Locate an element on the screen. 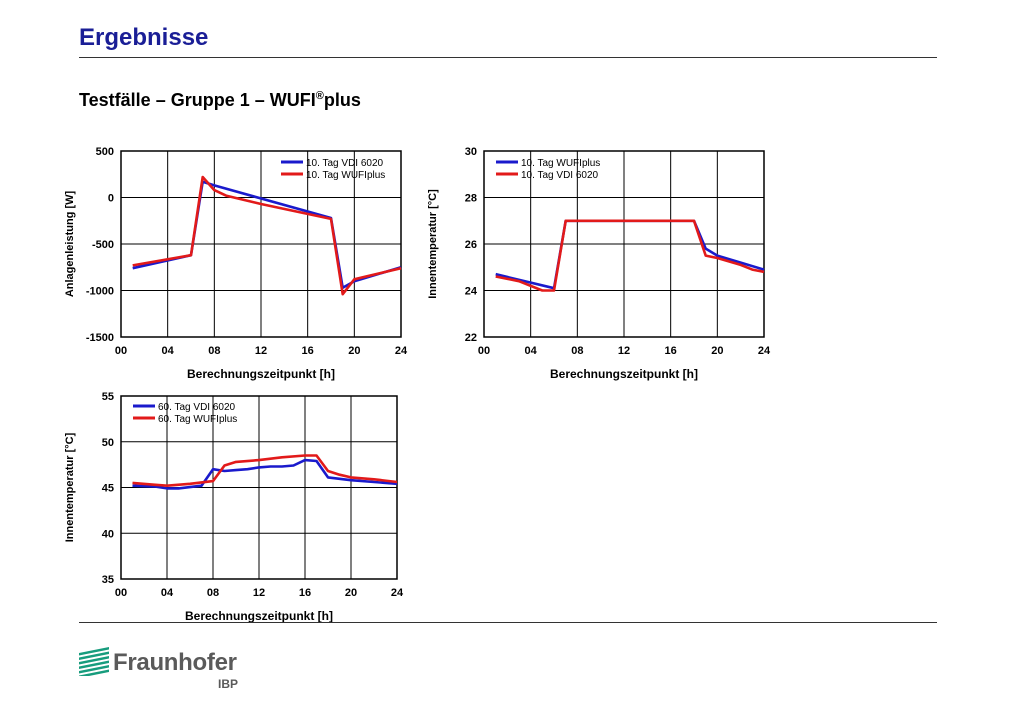 This screenshot has height=709, width=1024. logo-sub: IBP is located at coordinates (228, 684).